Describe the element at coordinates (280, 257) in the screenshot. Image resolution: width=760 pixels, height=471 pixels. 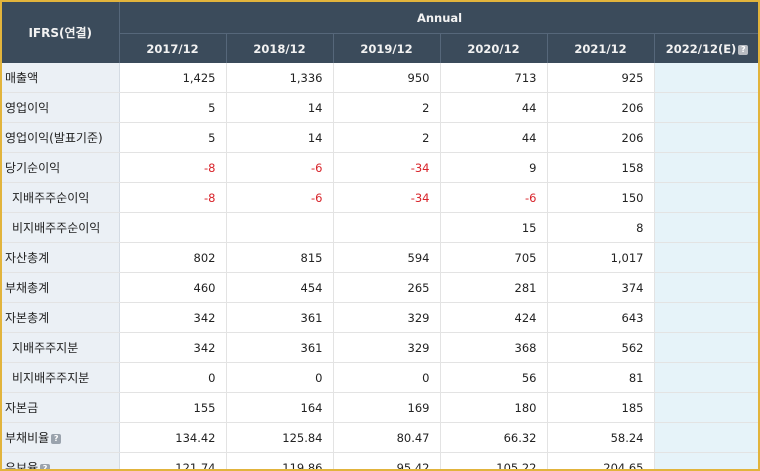
I see `table-cell: 815` at that location.